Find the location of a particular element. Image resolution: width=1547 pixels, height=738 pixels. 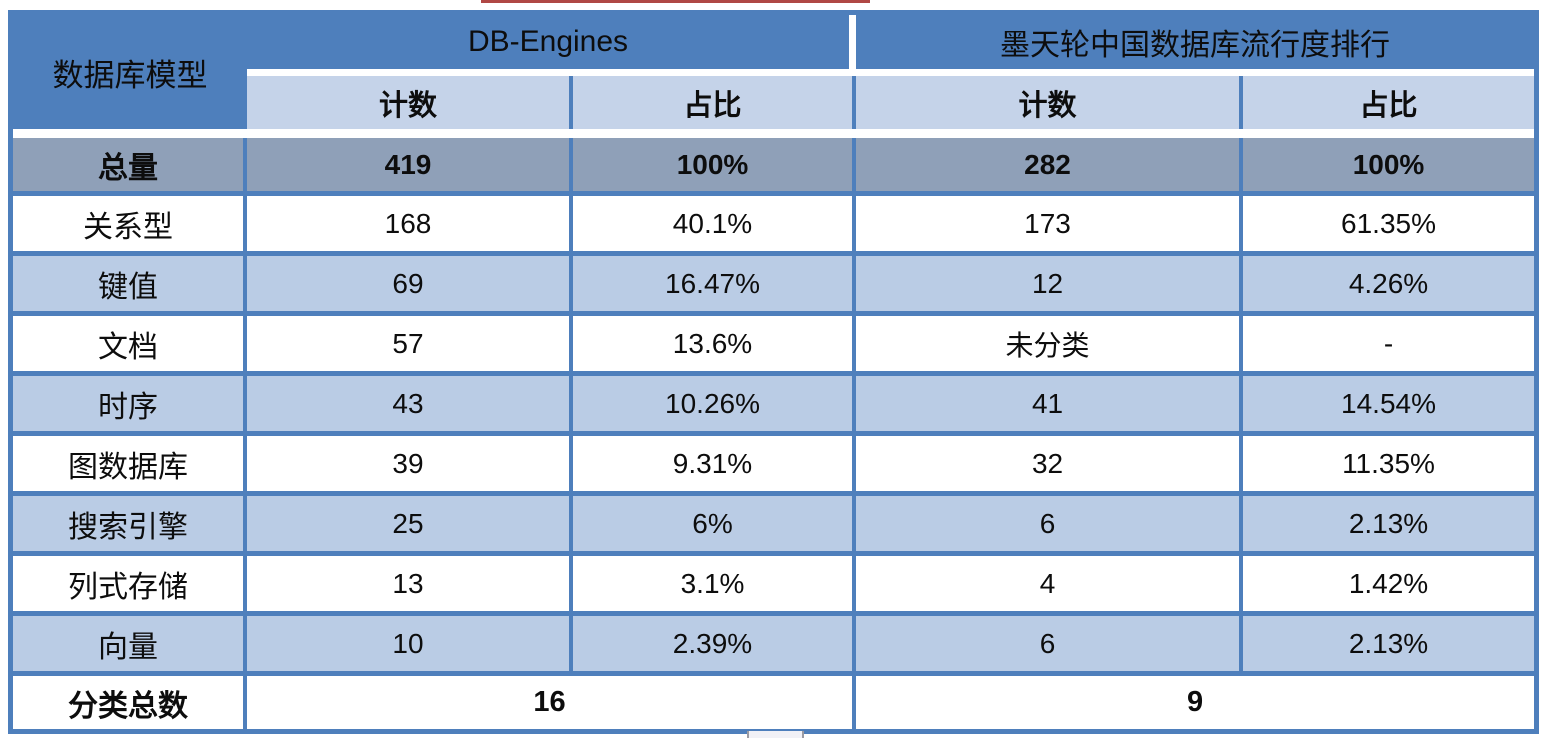

spacer-cell is located at coordinates (774, 133).